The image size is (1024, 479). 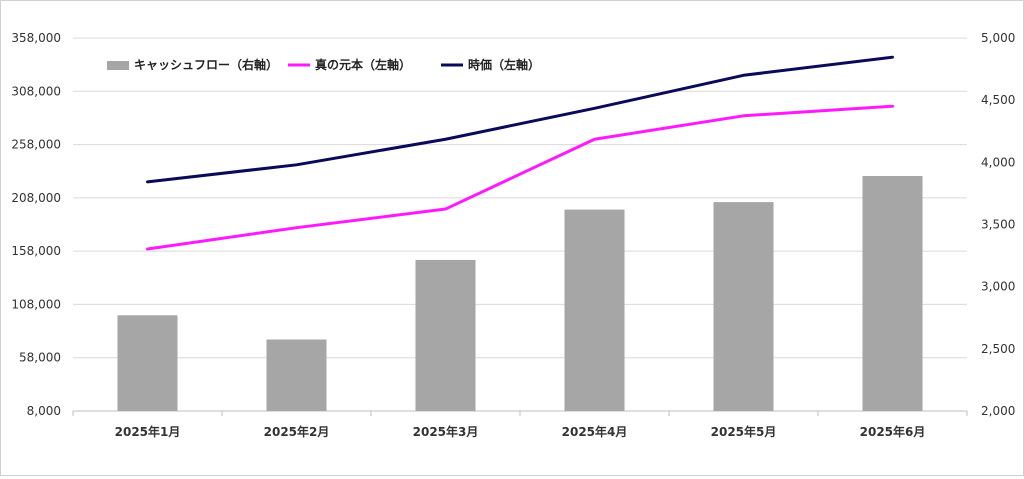 What do you see at coordinates (504, 64) in the screenshot?
I see `legend-label: 時価（左軸）` at bounding box center [504, 64].